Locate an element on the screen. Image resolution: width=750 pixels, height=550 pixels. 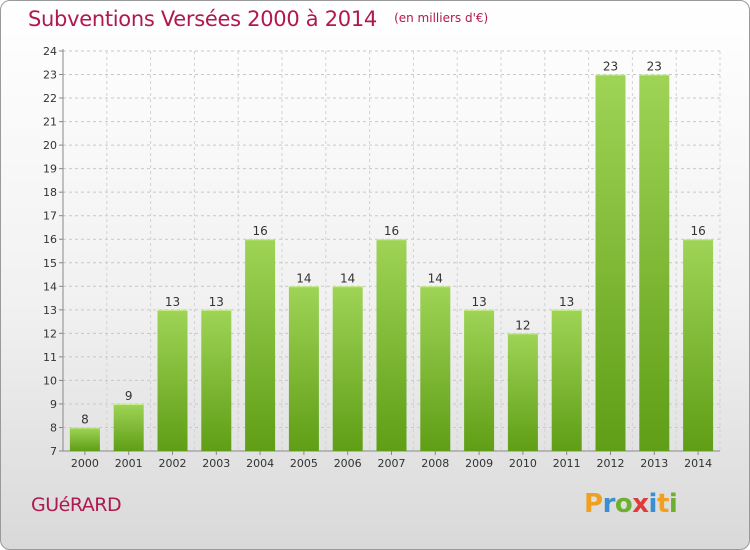
bar-value-label: 9 is located at coordinates (129, 396).